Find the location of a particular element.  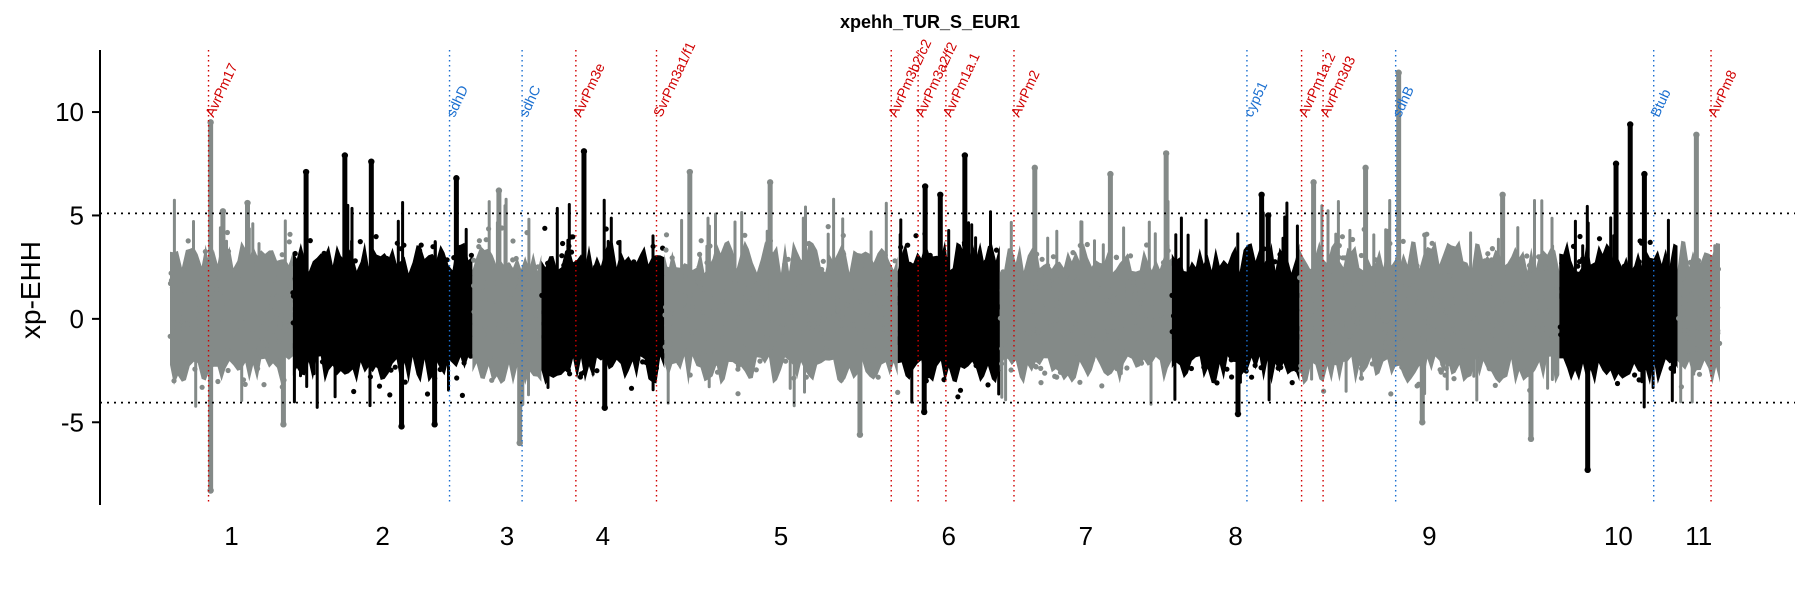

gene-label: sdhB is located at coordinates (1403, 102).